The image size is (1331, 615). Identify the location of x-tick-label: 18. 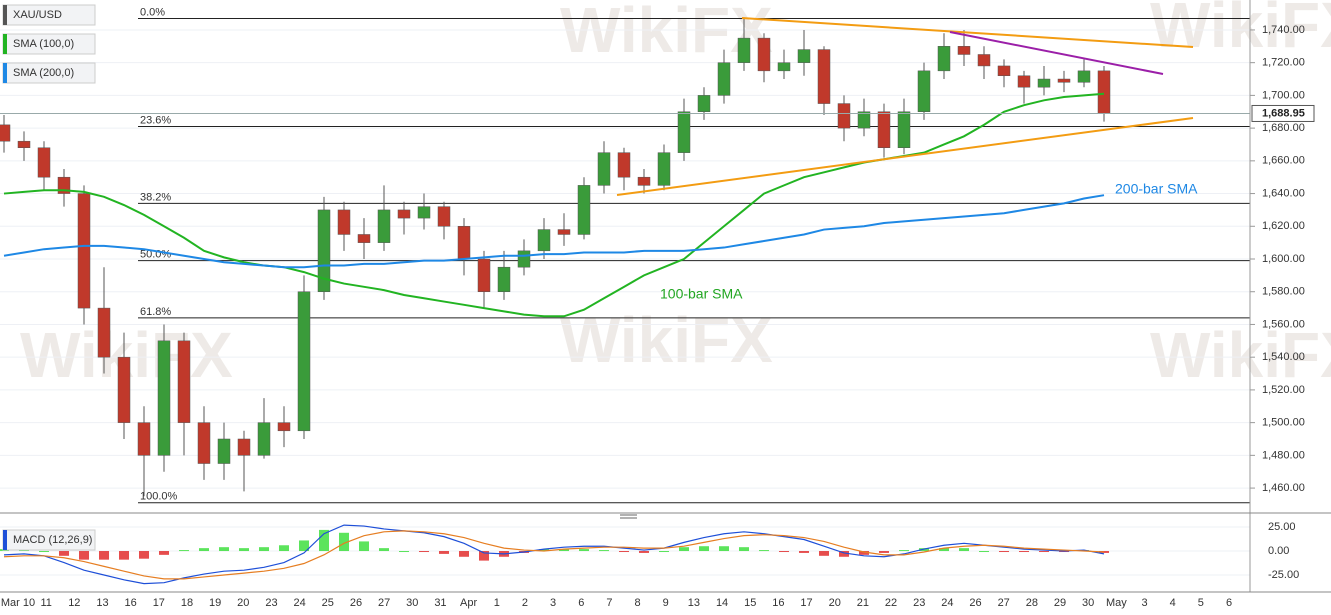
(187, 603).